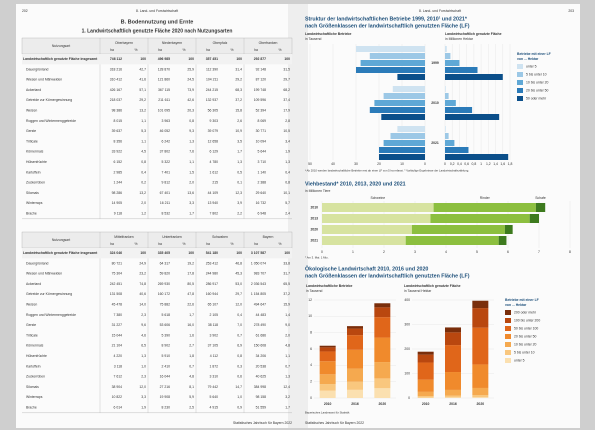 The image size is (595, 430). Describe the element at coordinates (298, 216) in the screenshot. I see `gutter-shadow` at that location.